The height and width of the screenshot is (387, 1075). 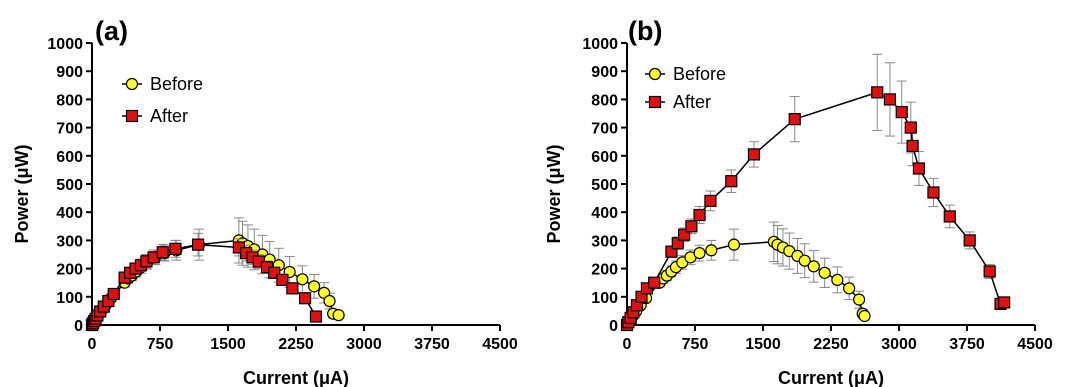 What do you see at coordinates (604, 298) in the screenshot?
I see `y-tick-label: 100` at bounding box center [604, 298].